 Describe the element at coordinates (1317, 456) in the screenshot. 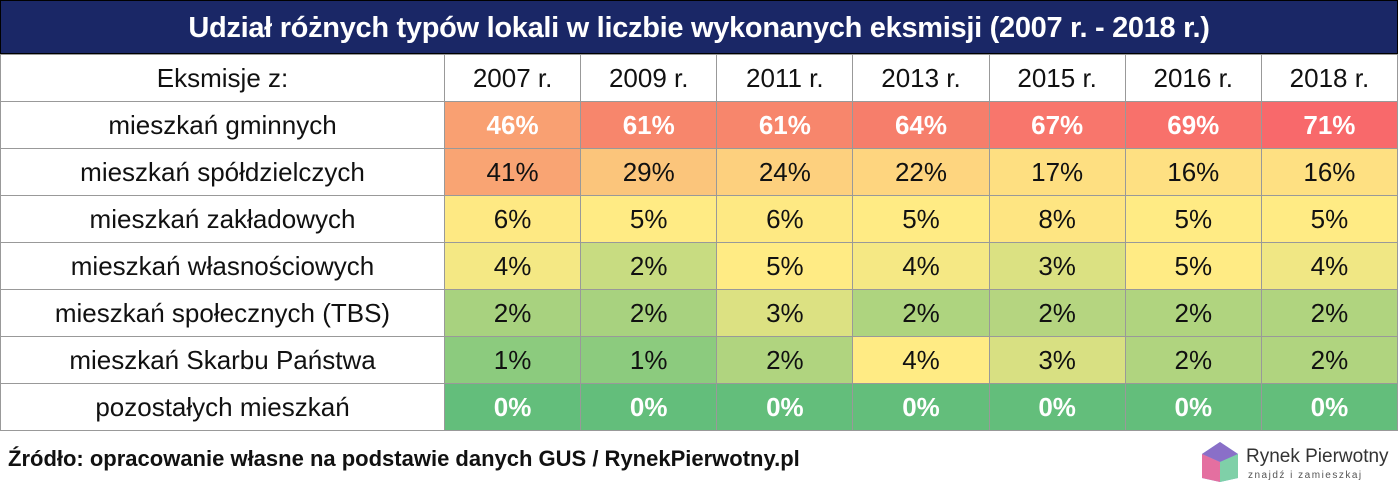

I see `logo-name: Rynek Pierwotny` at that location.